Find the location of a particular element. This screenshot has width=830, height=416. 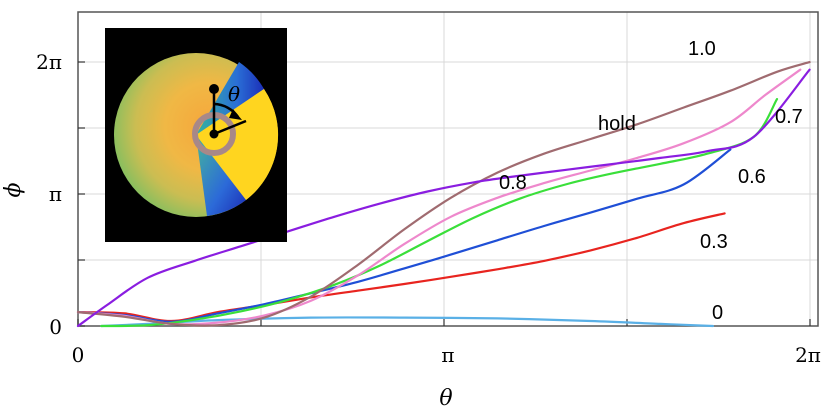

inset-top-dot is located at coordinates (214, 89).